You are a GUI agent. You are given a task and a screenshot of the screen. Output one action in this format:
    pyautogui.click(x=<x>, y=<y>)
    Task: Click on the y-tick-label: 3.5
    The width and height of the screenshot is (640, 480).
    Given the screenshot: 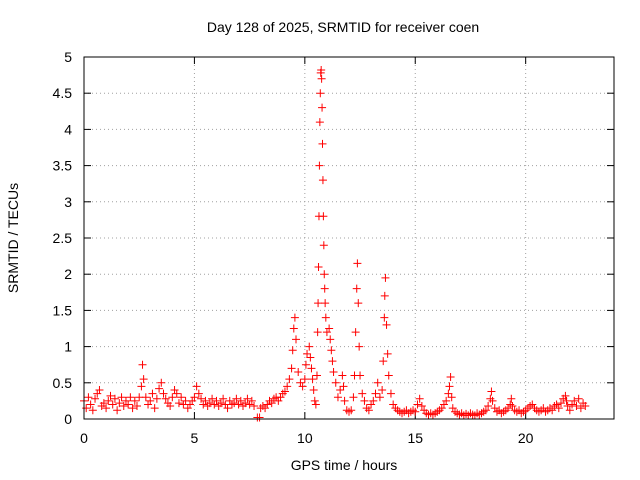 What is the action you would take?
    pyautogui.click(x=63, y=166)
    